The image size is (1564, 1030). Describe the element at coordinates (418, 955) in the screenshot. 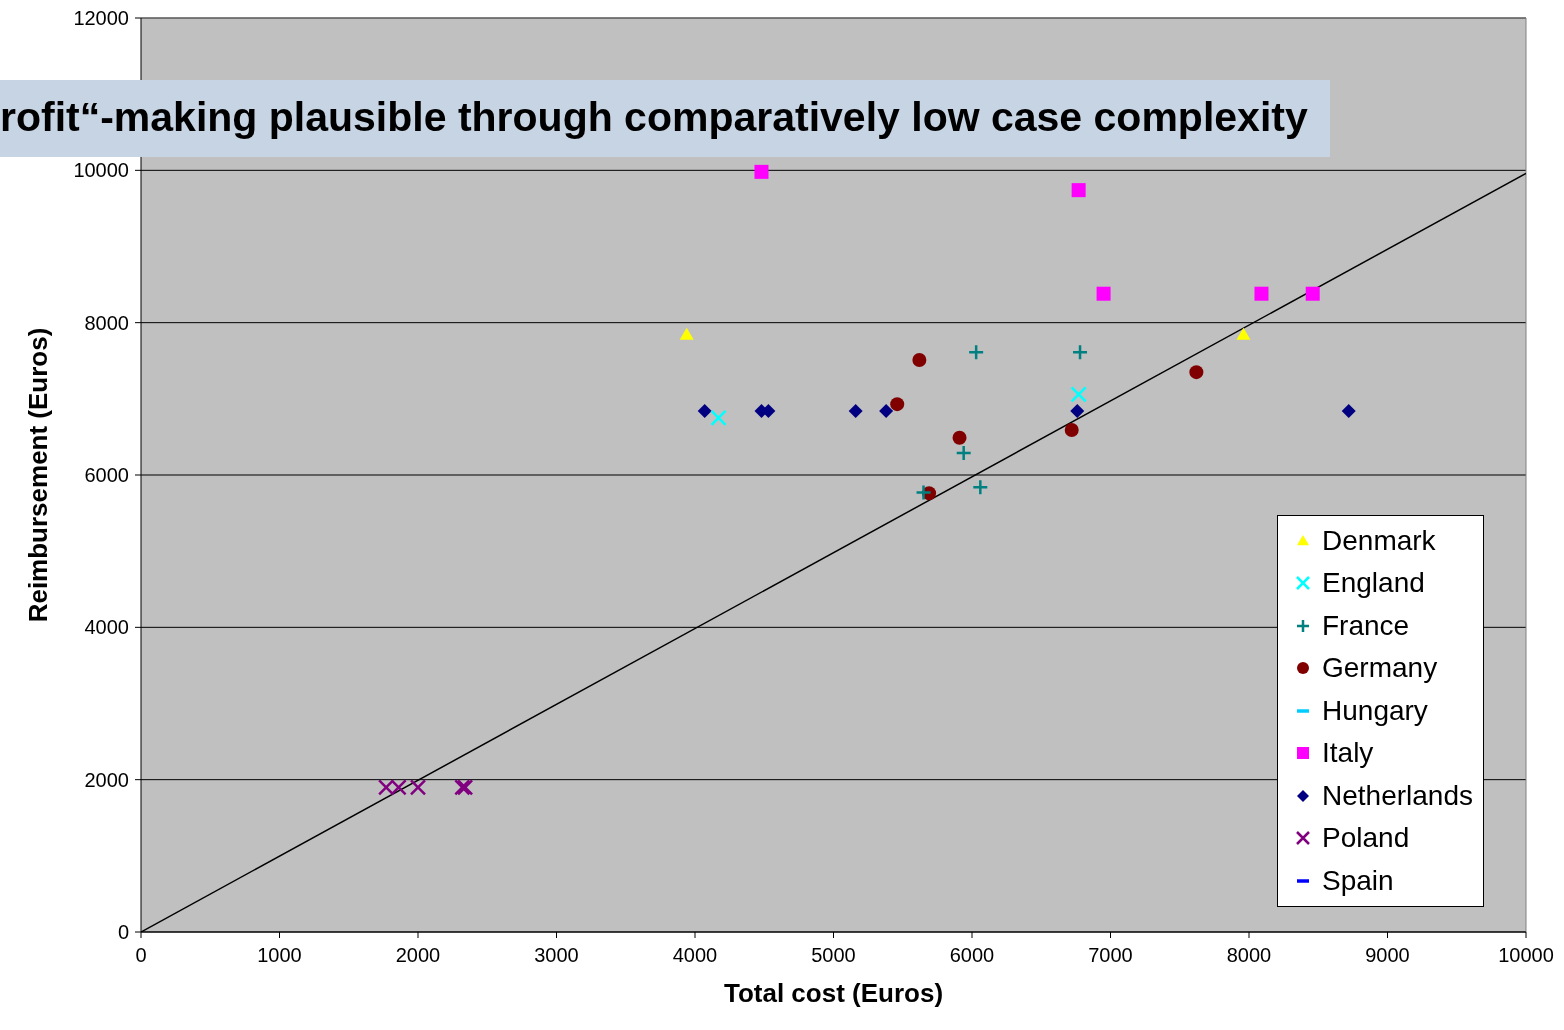

I see `x-tick-label: 2000` at that location.